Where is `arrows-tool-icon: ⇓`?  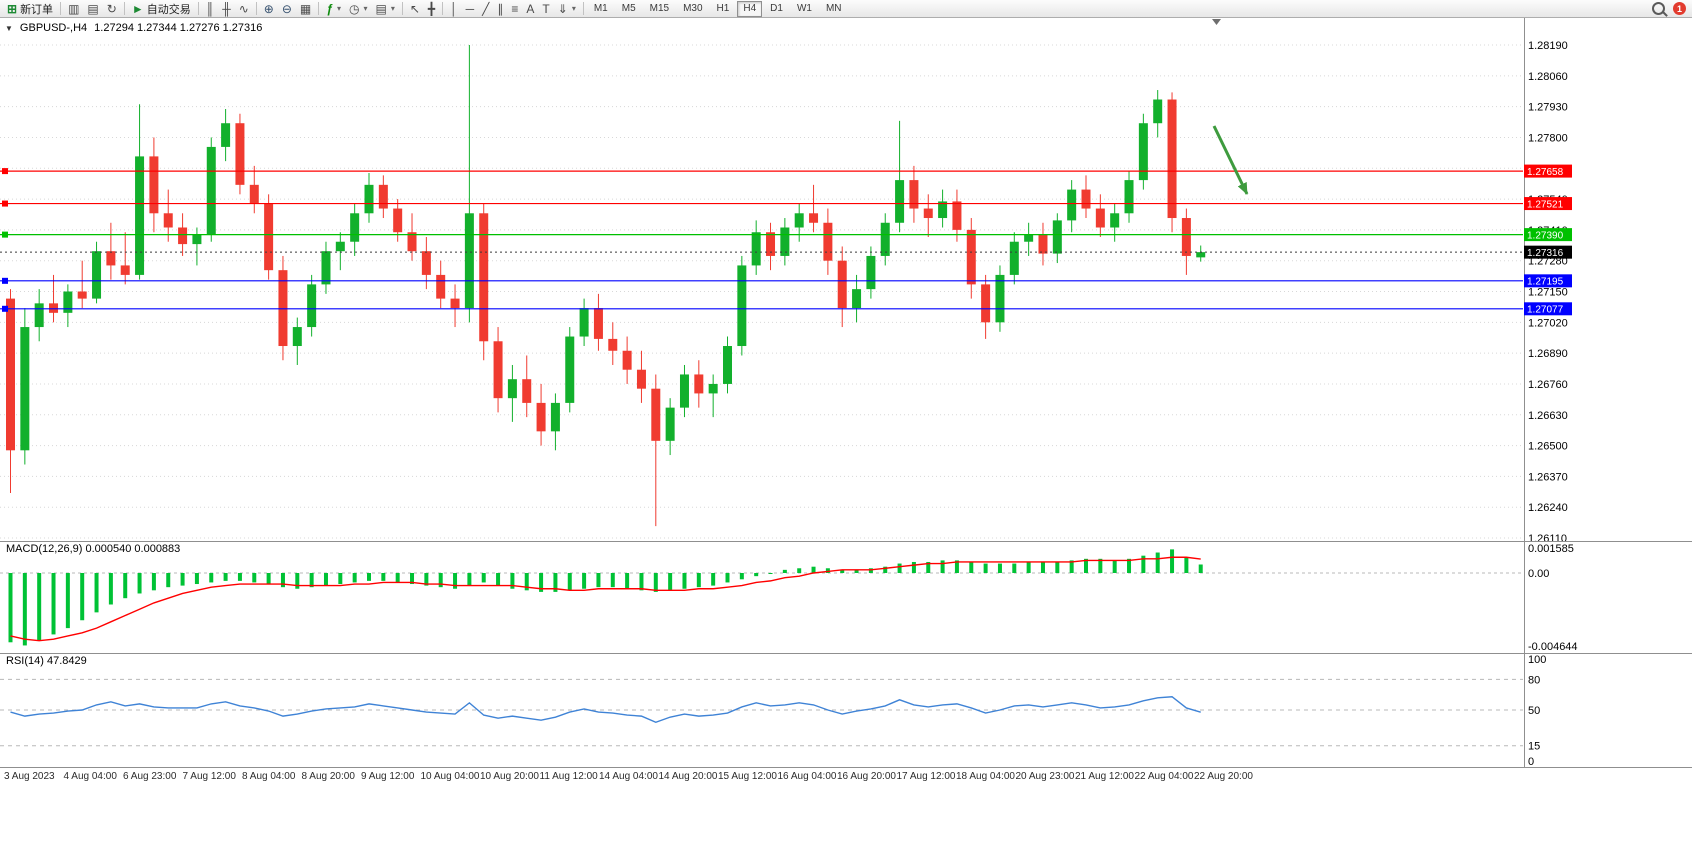 arrows-tool-icon: ⇓ is located at coordinates (562, 8).